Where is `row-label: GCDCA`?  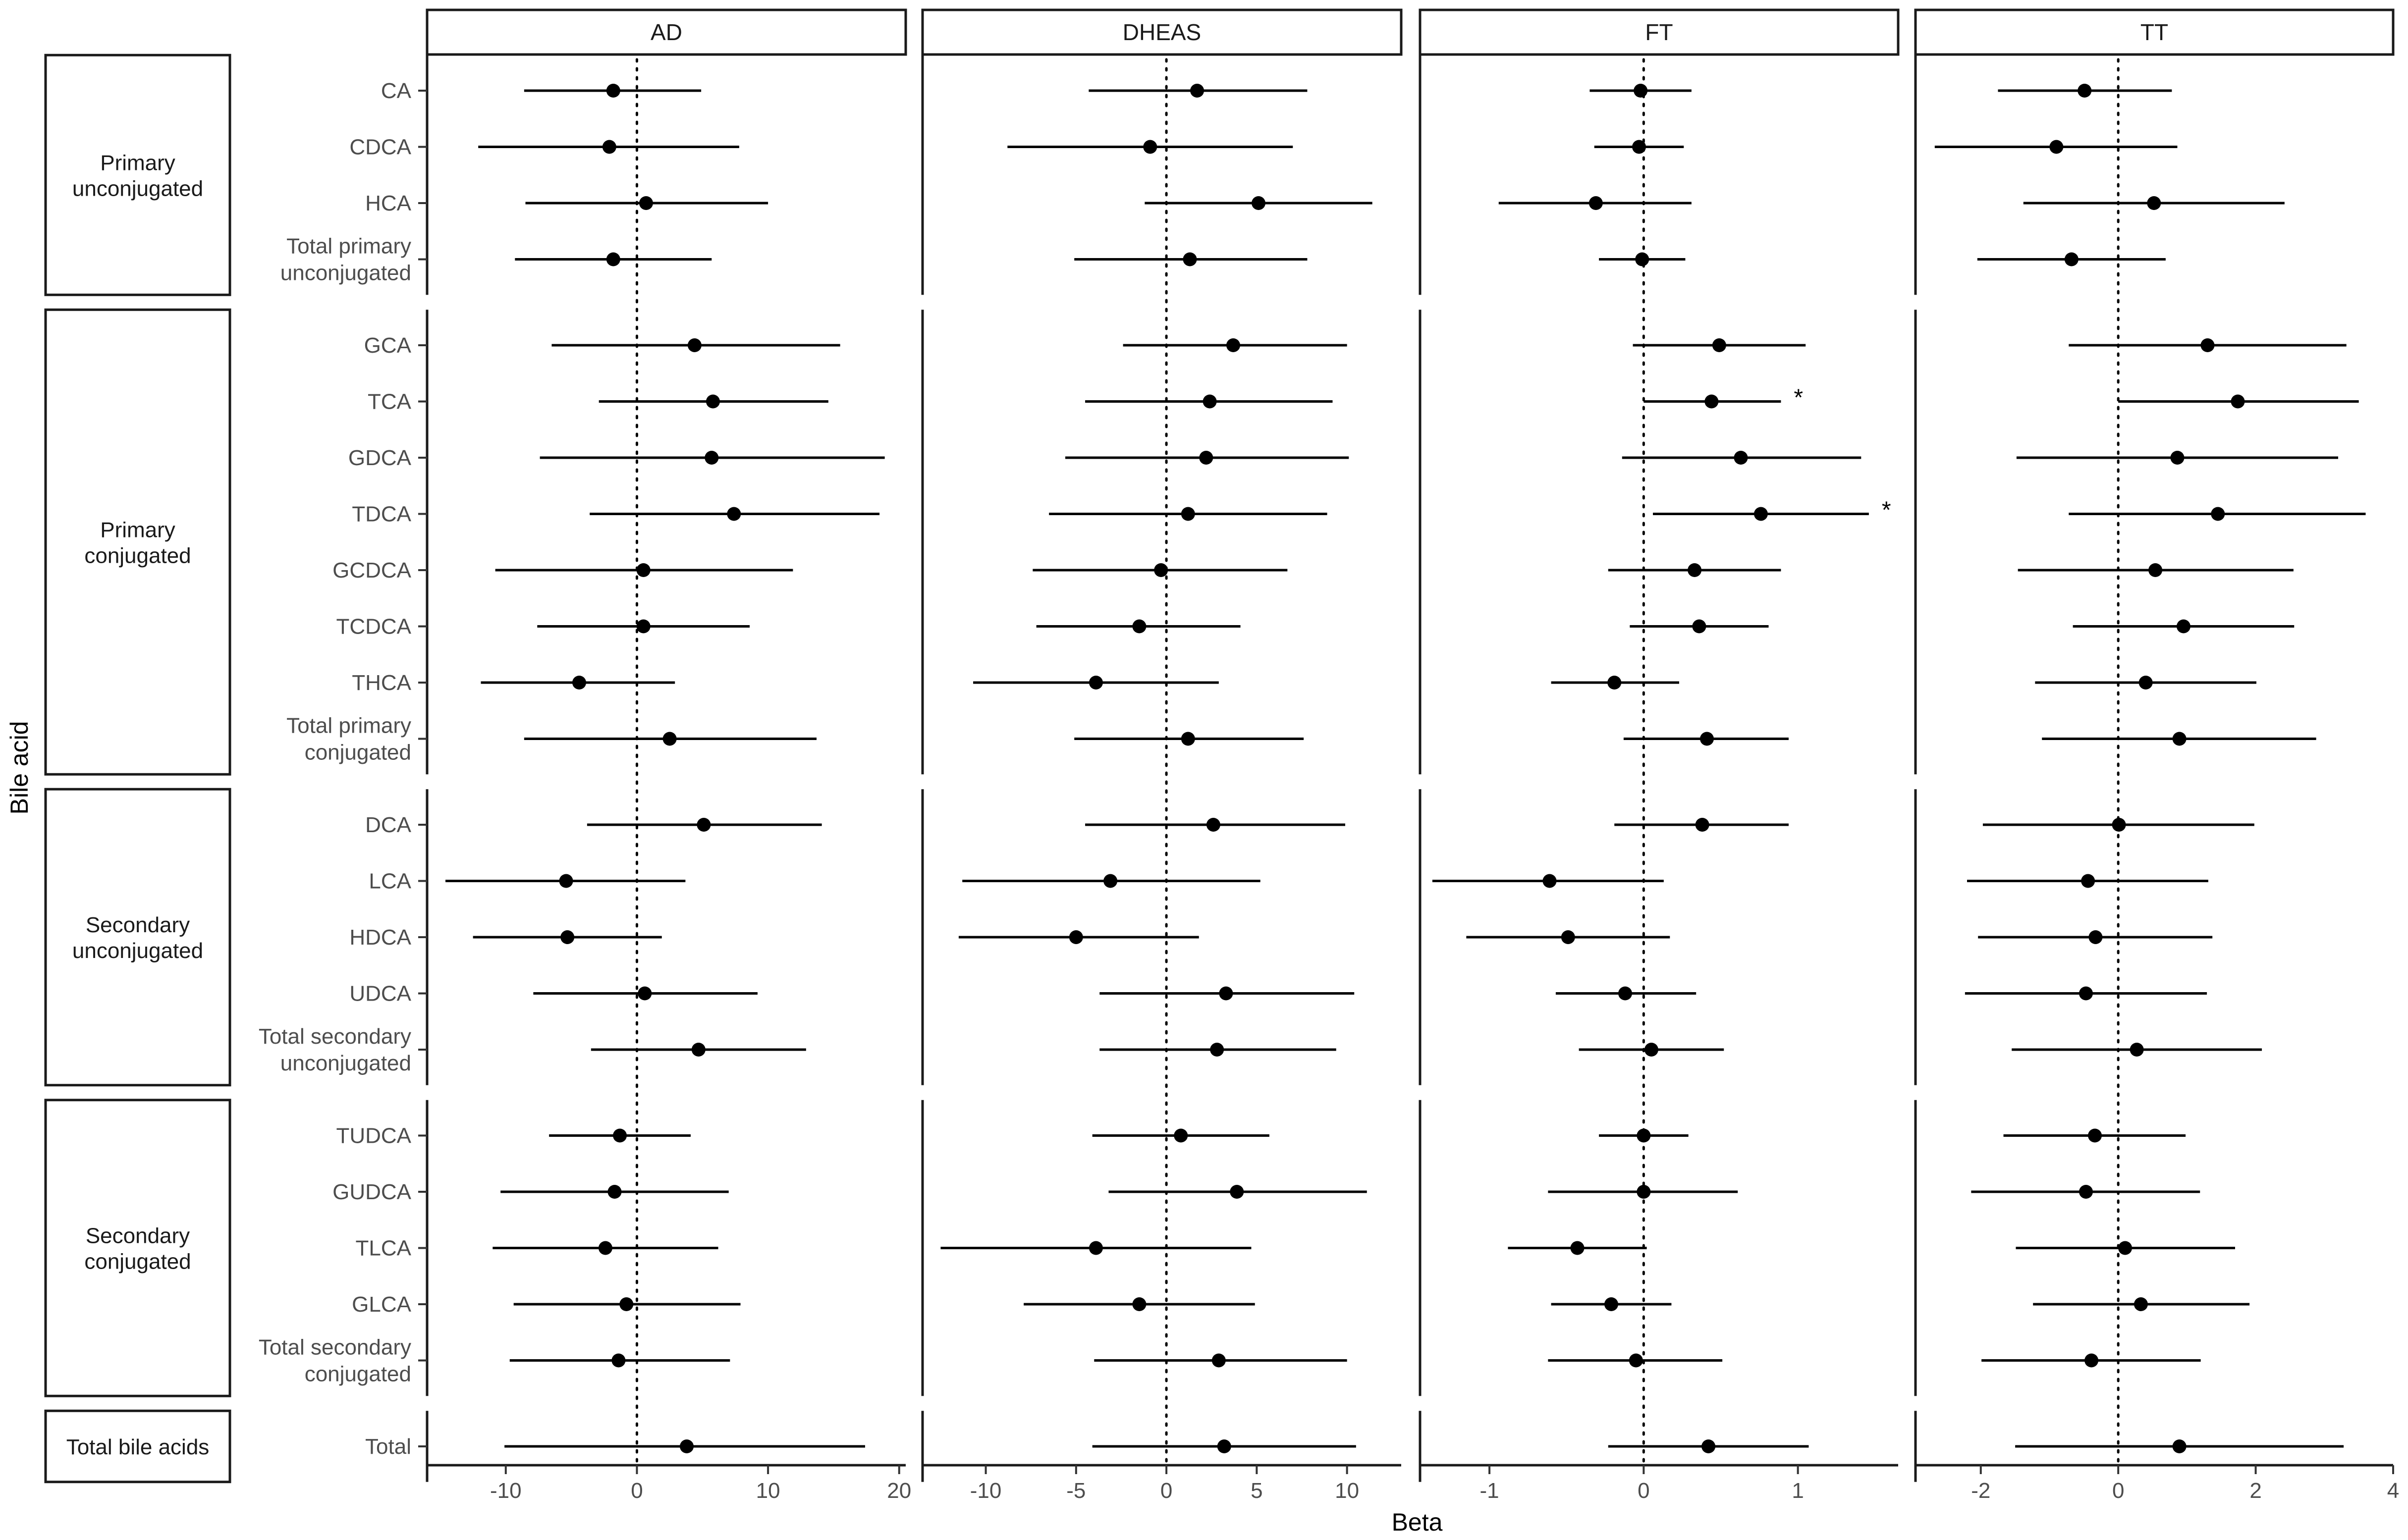 row-label: GCDCA is located at coordinates (372, 570).